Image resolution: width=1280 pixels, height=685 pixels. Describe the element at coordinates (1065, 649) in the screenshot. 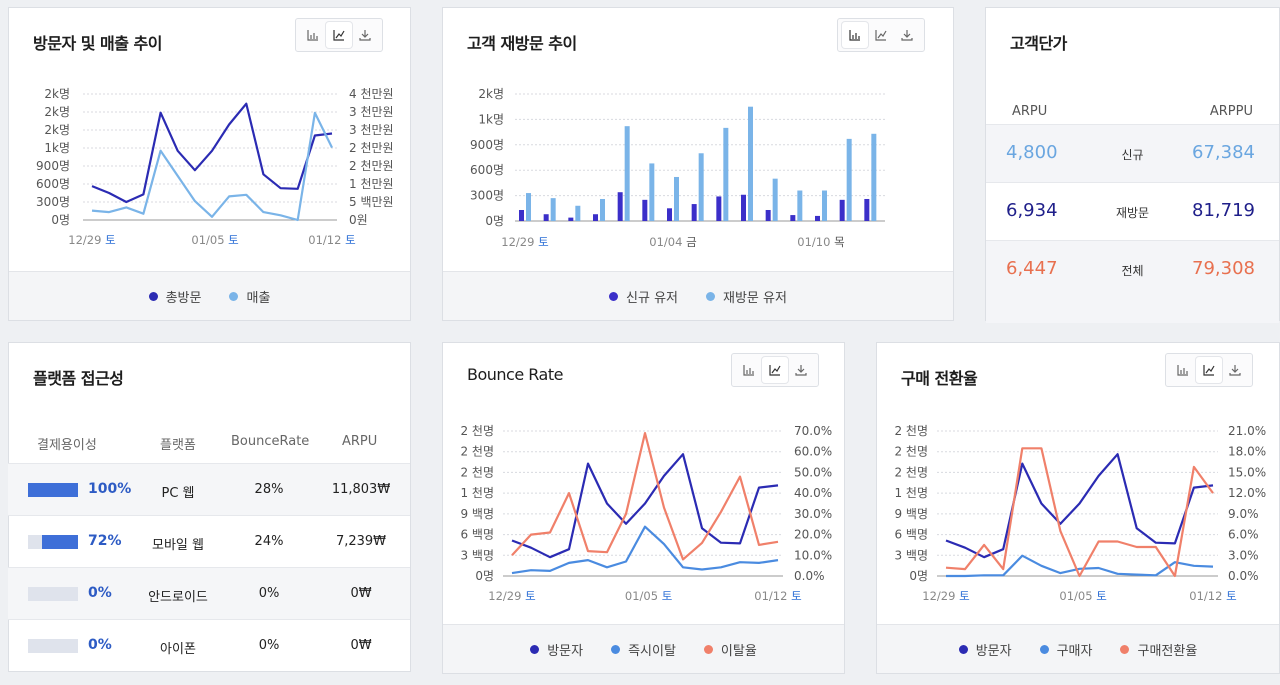

I see `legend-item-buyers: 구매자` at that location.